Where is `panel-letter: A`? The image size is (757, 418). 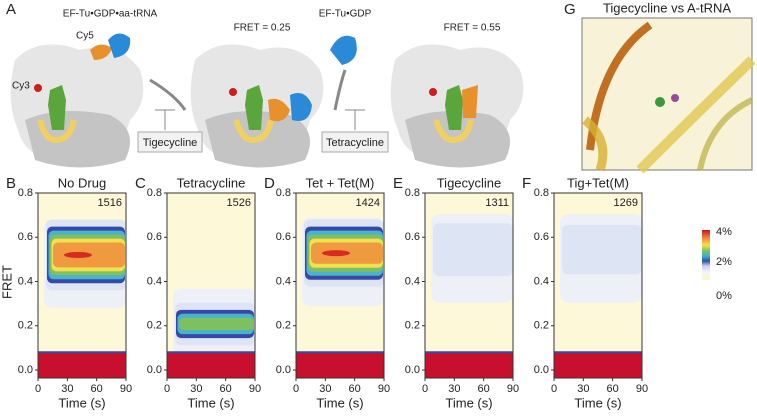 panel-letter: A is located at coordinates (11, 9).